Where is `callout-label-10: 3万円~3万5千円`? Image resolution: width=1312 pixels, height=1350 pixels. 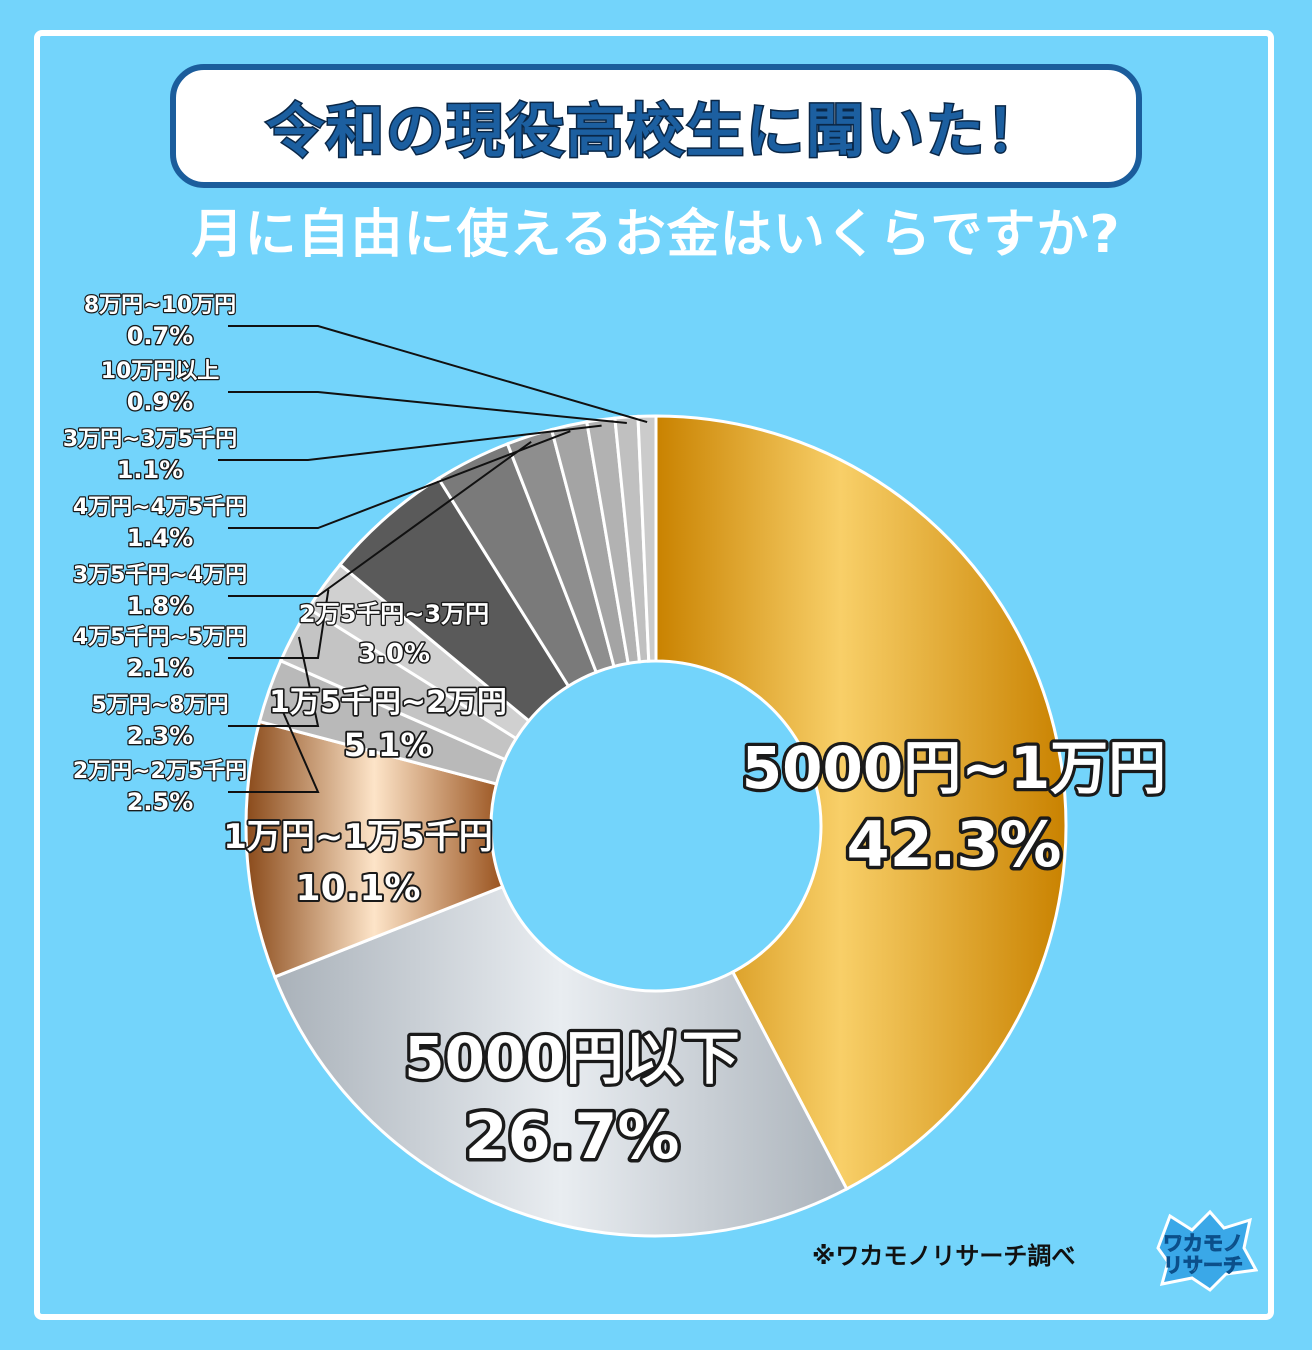 callout-label-10: 3万円~3万5千円 is located at coordinates (150, 439).